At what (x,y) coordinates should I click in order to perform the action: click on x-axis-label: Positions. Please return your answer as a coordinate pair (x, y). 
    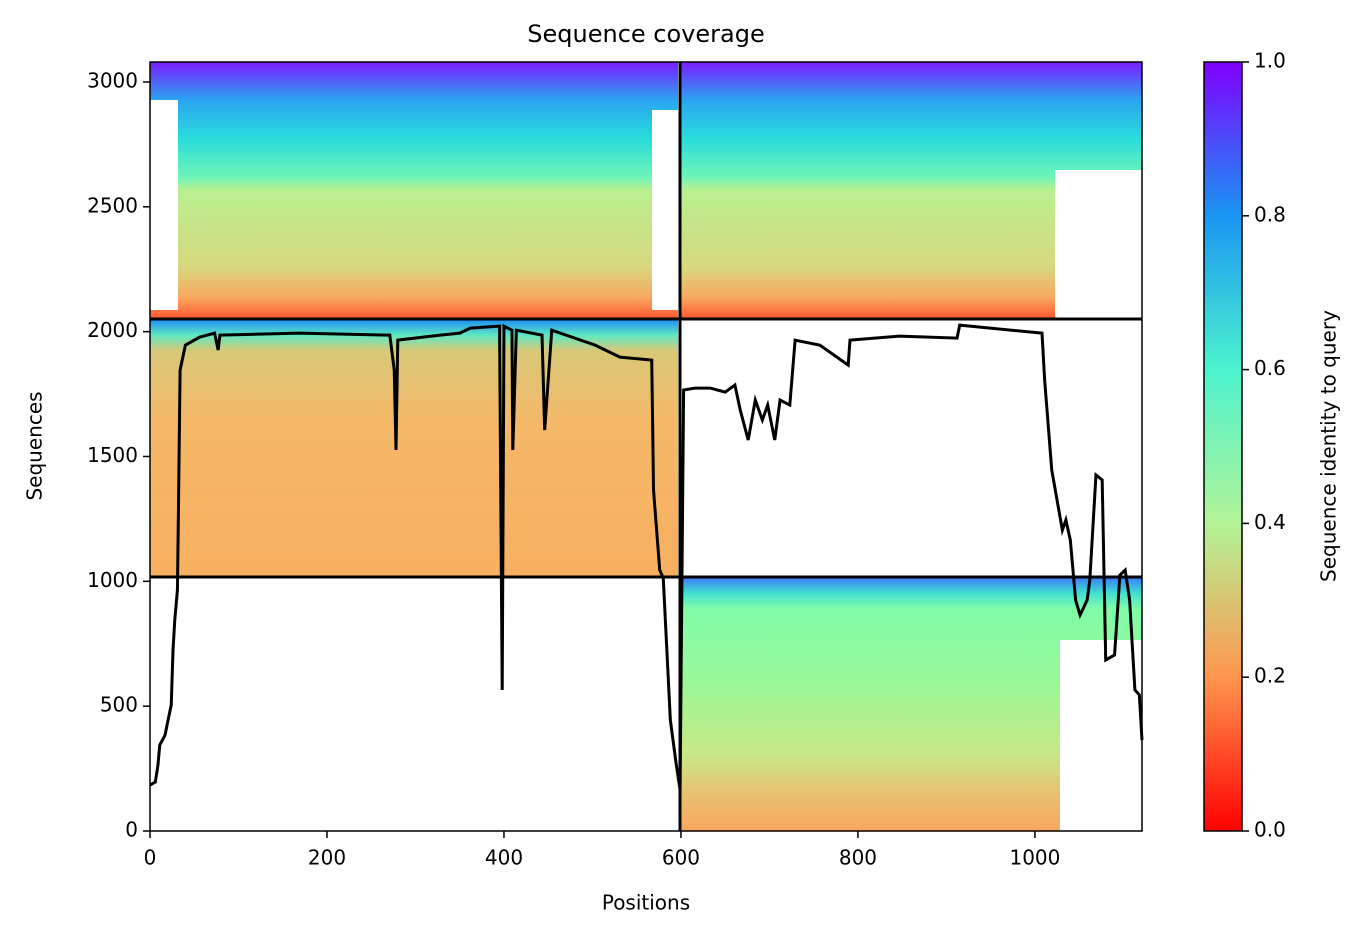
    Looking at the image, I should click on (646, 903).